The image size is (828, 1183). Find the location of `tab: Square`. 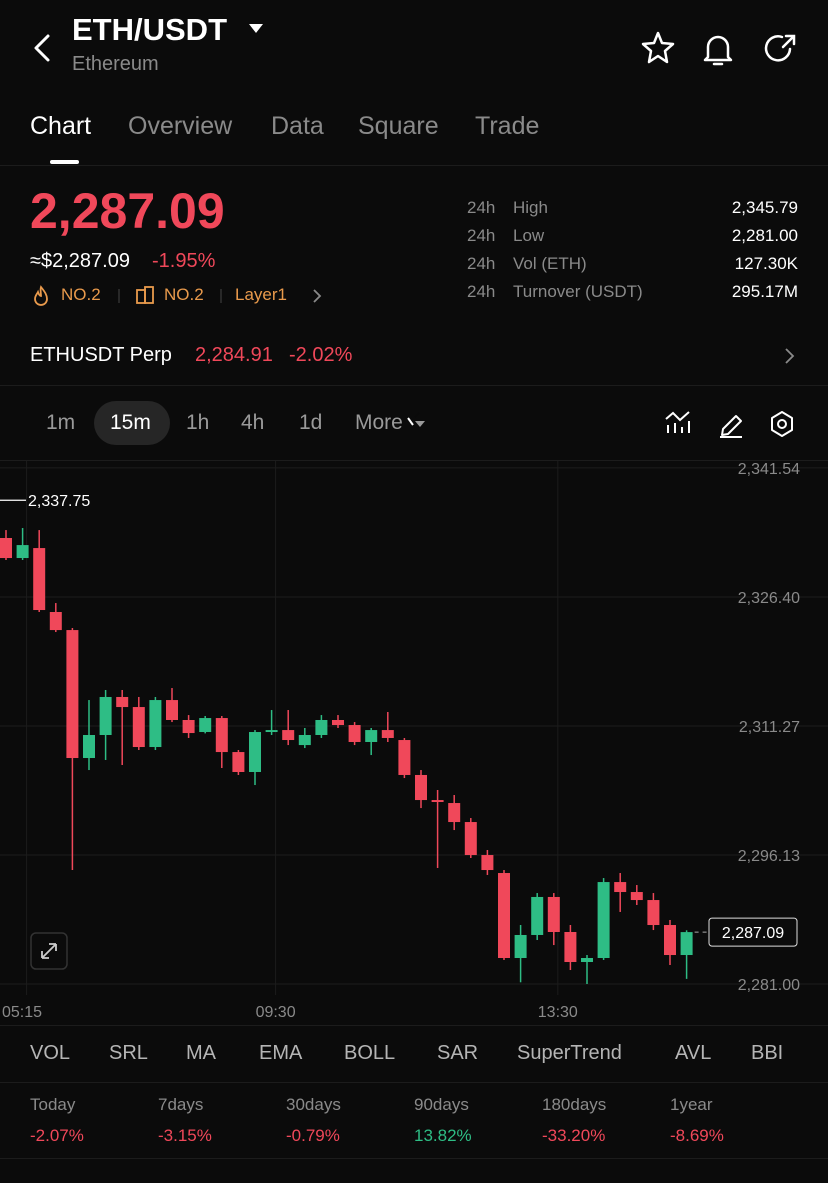

tab: Square is located at coordinates (398, 126).